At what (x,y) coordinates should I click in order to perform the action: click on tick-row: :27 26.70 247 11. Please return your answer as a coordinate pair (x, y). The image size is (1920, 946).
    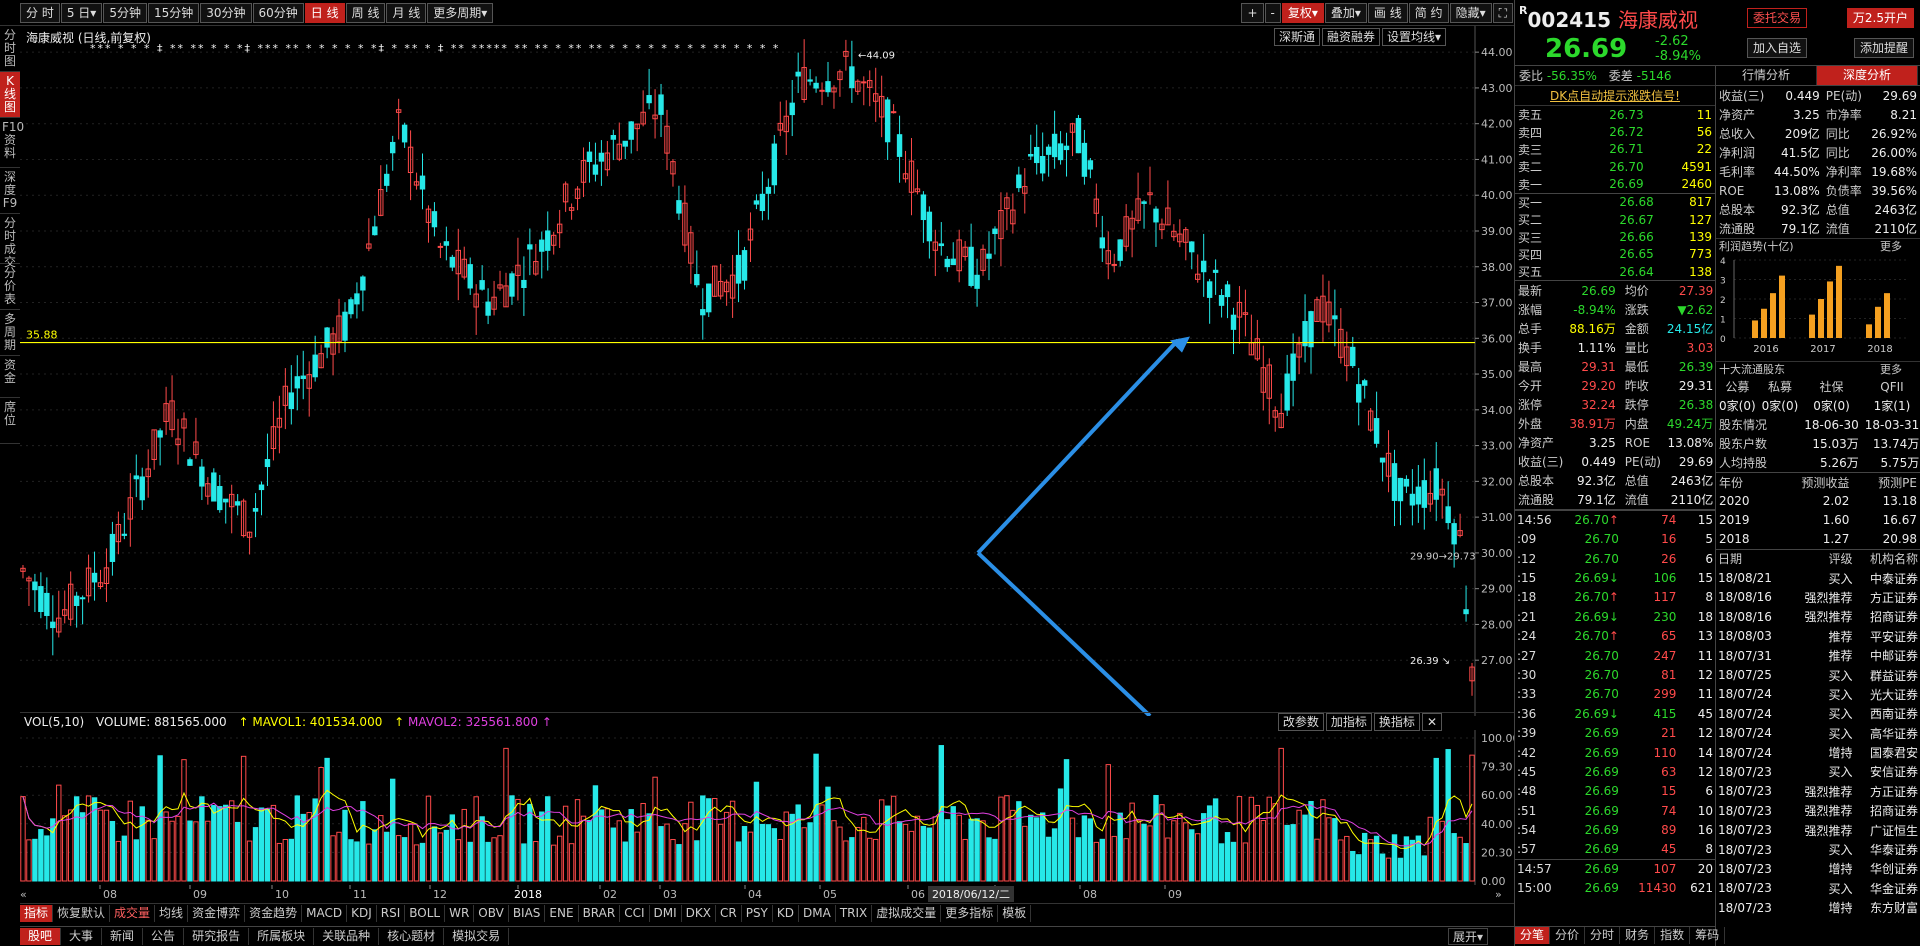
    Looking at the image, I should click on (1615, 655).